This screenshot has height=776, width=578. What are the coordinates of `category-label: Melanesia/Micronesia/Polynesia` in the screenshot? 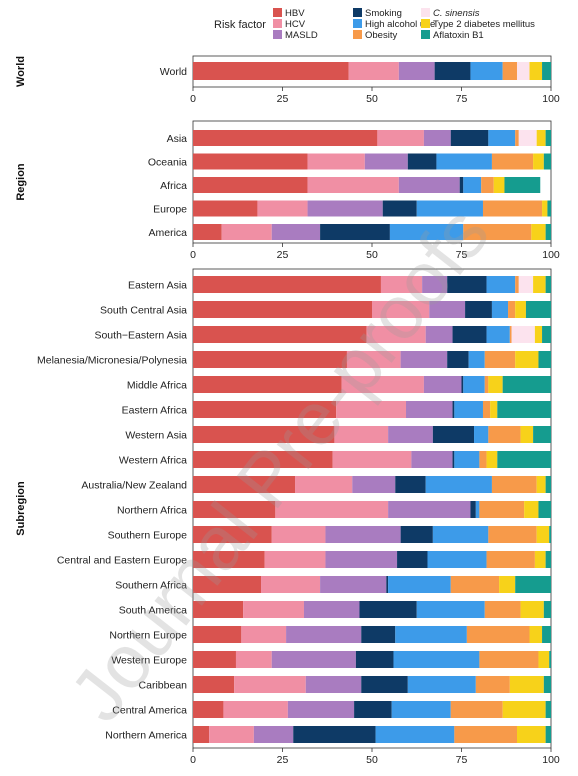 It's located at (112, 361).